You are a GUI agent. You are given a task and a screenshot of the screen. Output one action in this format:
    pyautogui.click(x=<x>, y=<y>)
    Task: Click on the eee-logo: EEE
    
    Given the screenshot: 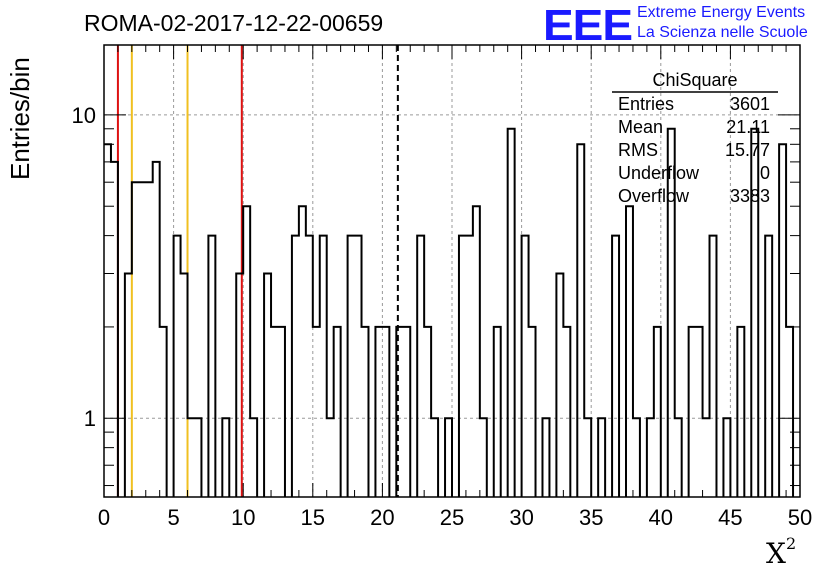 What is the action you would take?
    pyautogui.click(x=588, y=25)
    